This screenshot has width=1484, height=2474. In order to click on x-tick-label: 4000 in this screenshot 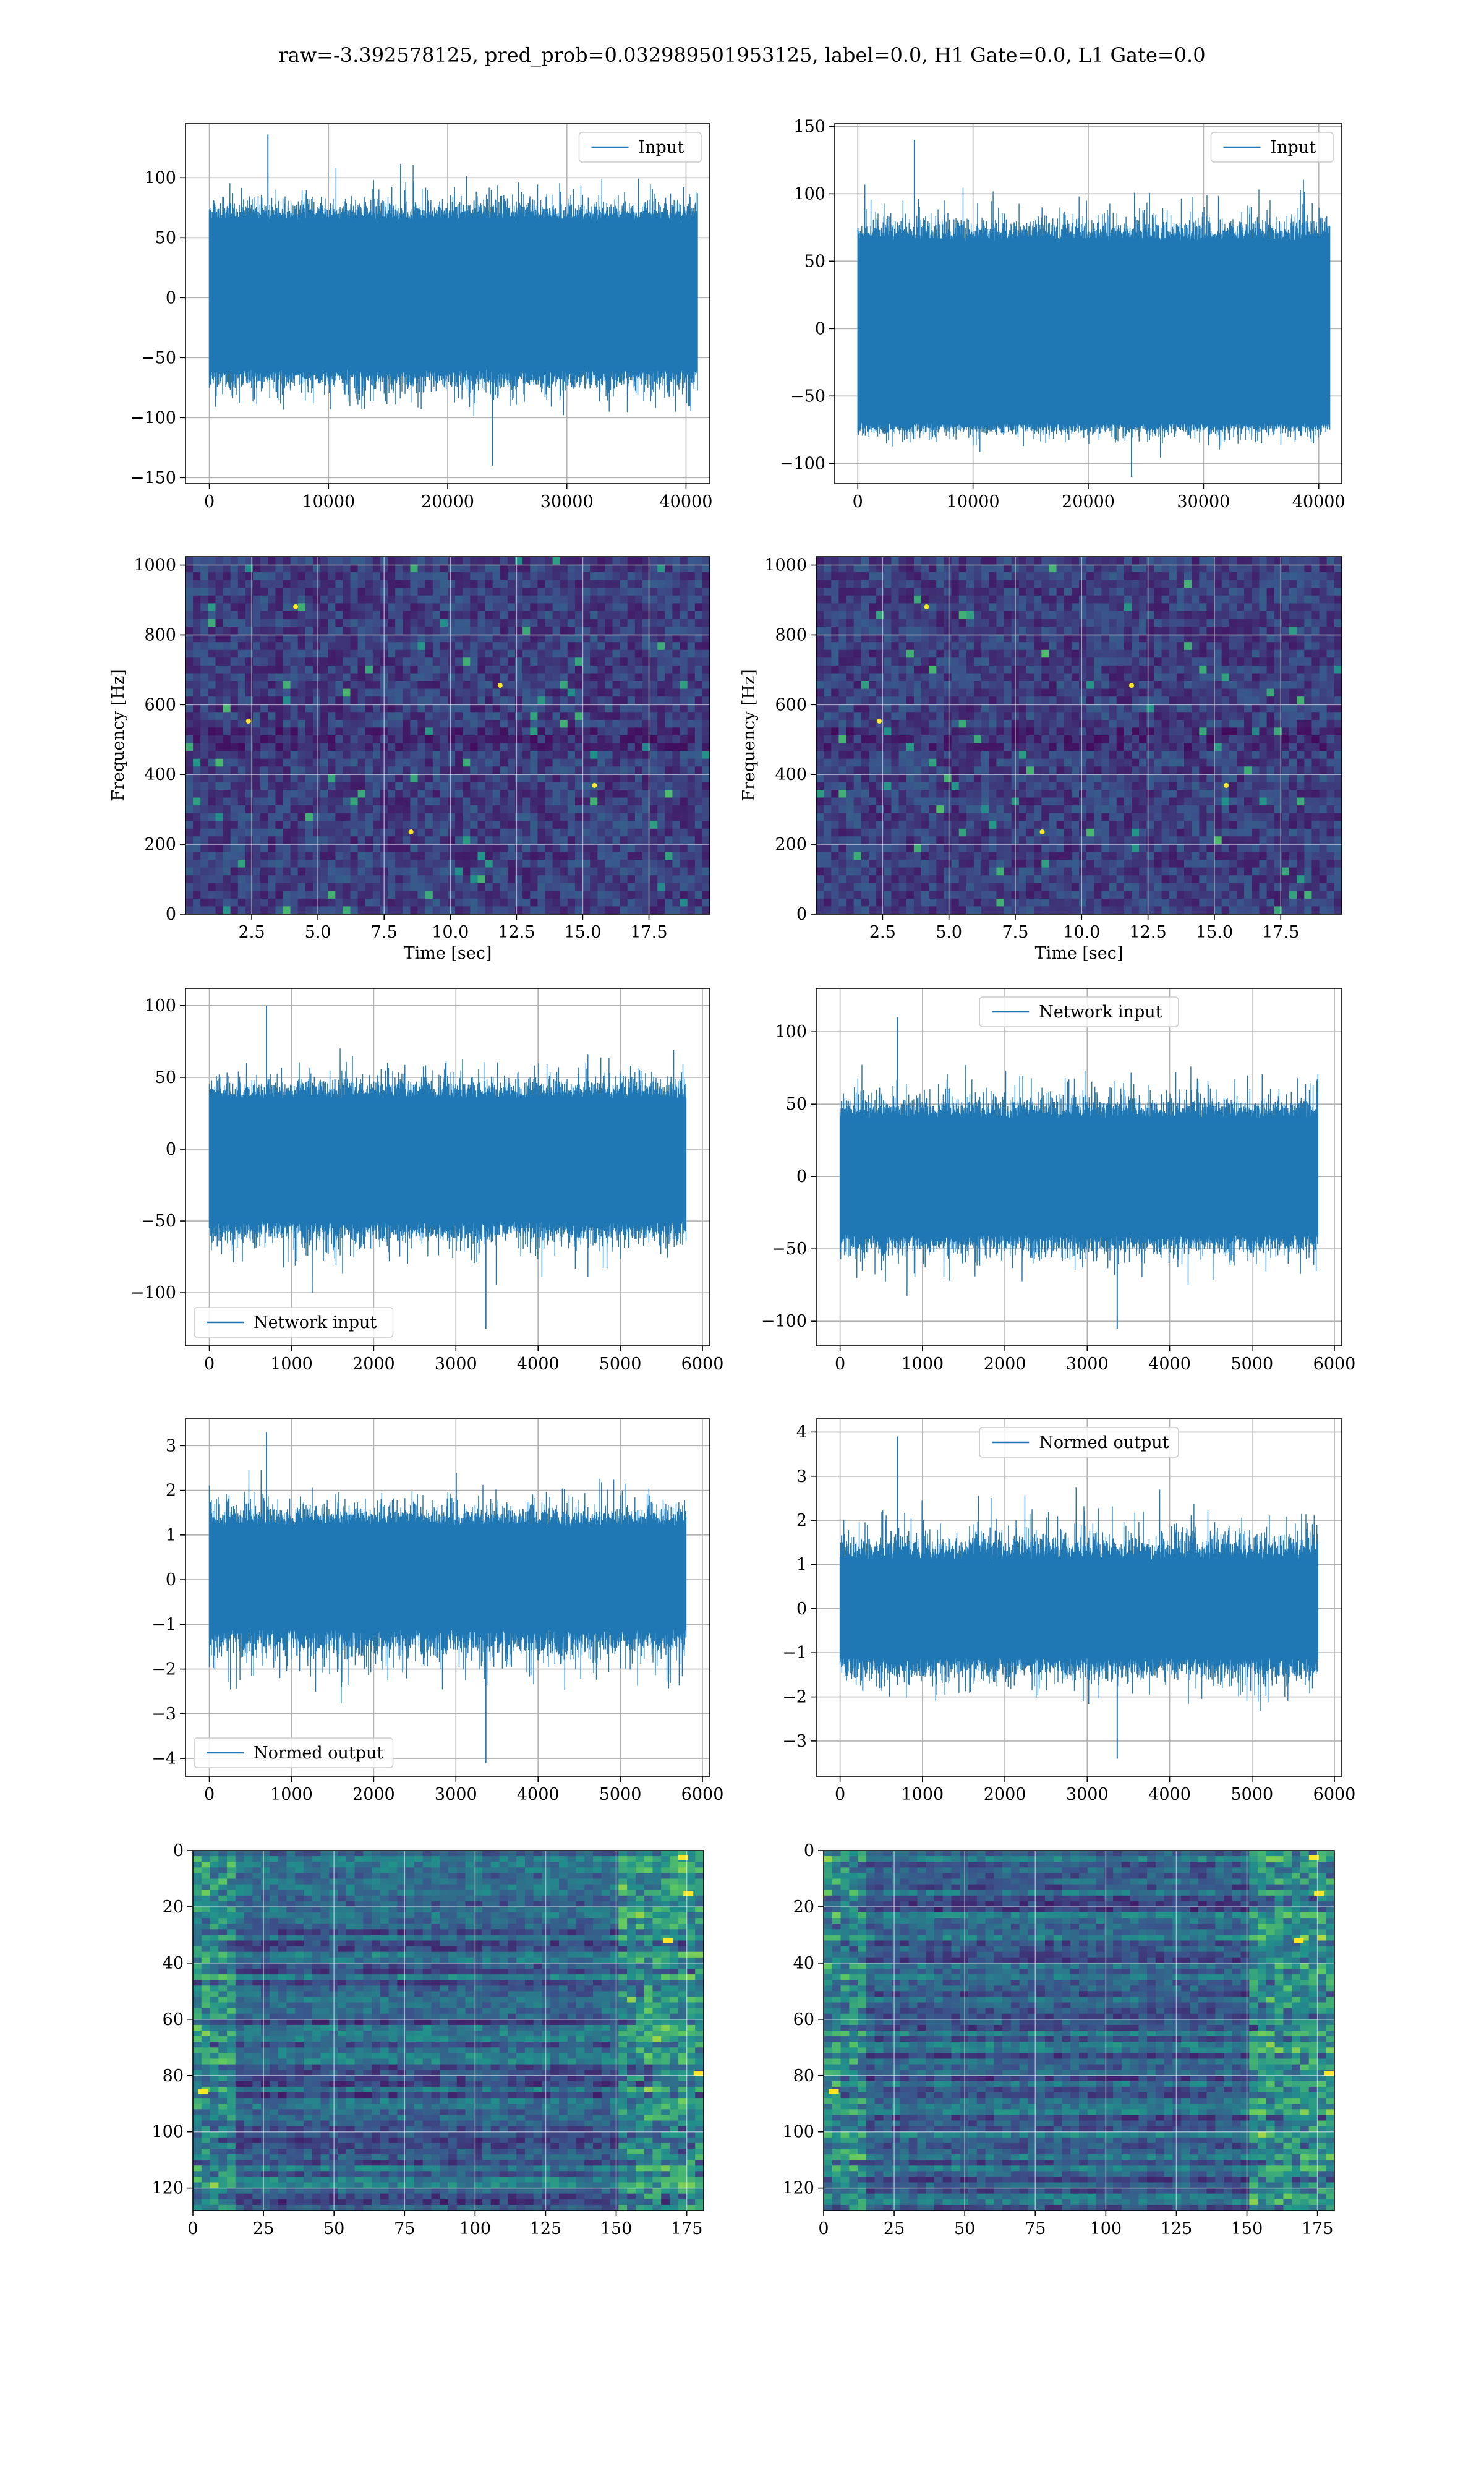, I will do `click(1169, 1794)`.